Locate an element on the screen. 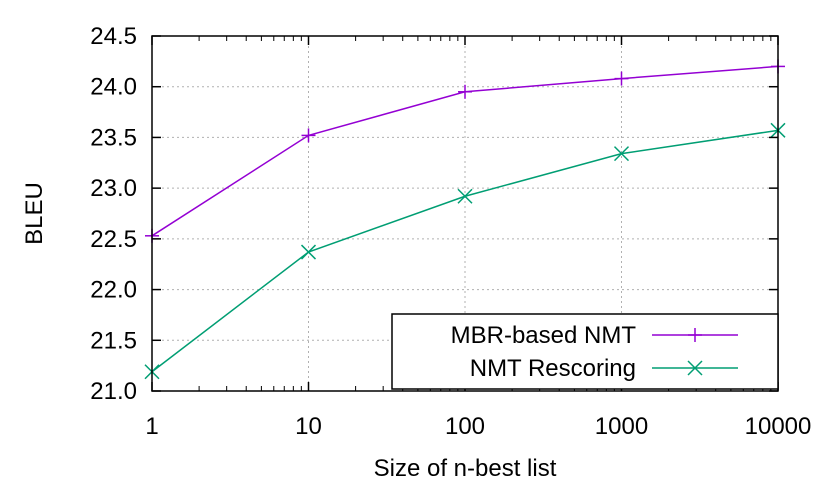 Image resolution: width=830 pixels, height=491 pixels. legend-label-nmt-rescoring: NMT Rescoring is located at coordinates (553, 368).